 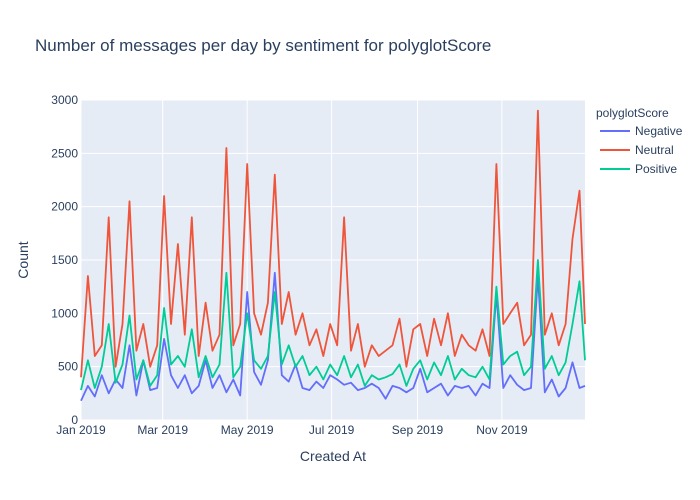 What do you see at coordinates (74, 420) in the screenshot?
I see `y-tick-label: 0` at bounding box center [74, 420].